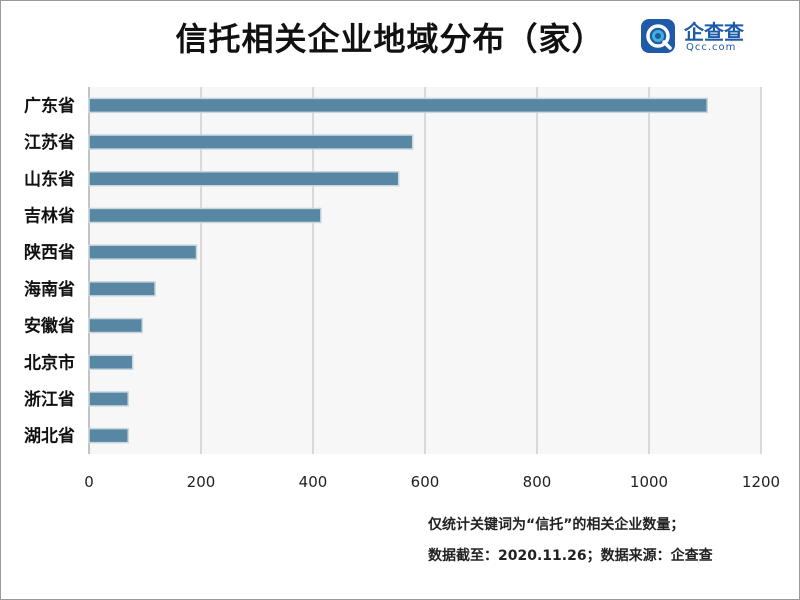 Image resolution: width=800 pixels, height=600 pixels. I want to click on logo-name: 企查查, so click(714, 32).